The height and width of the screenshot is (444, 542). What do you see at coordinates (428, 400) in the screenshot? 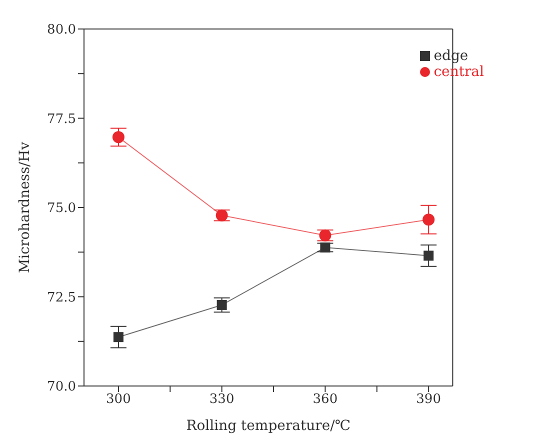
I see `x-tick-label: 390` at bounding box center [428, 400].